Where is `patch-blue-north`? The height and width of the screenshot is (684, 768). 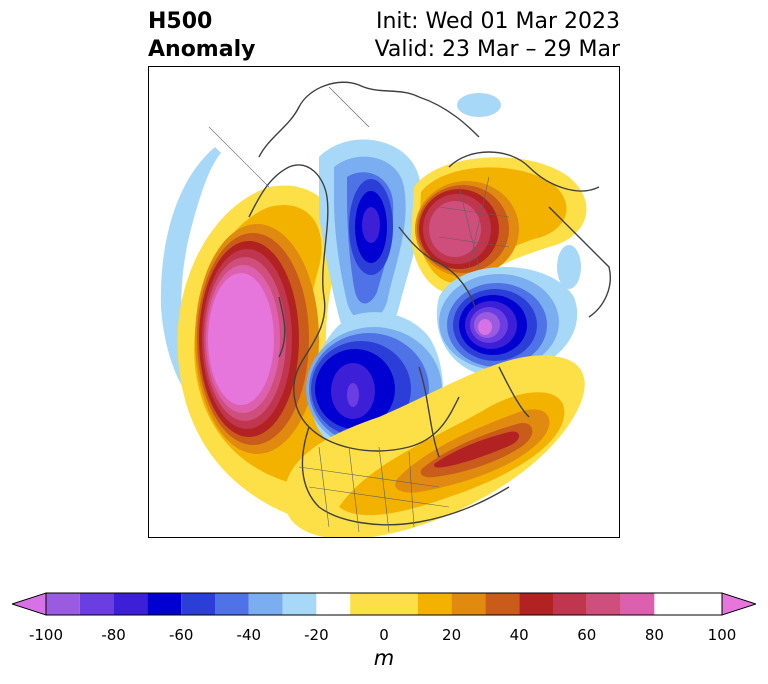 patch-blue-north is located at coordinates (479, 105).